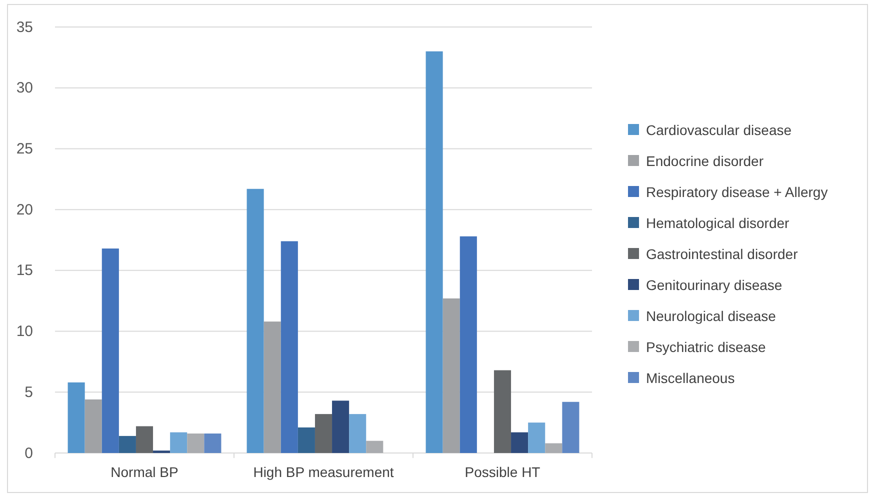 This screenshot has width=872, height=497. I want to click on y-tick-label: 5, so click(28, 392).